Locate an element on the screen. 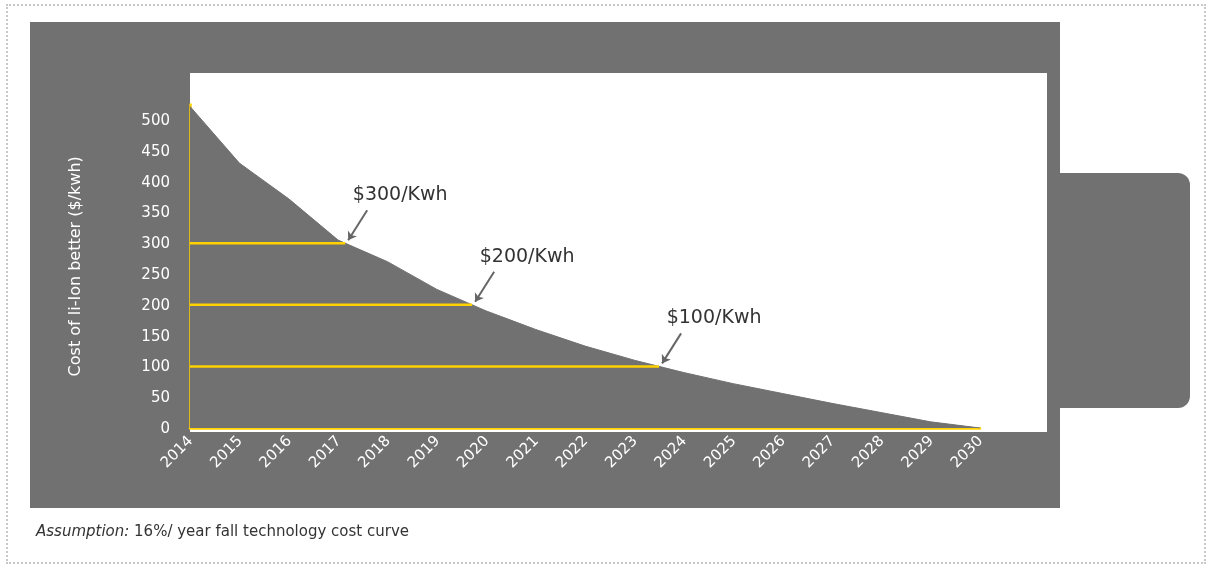  y-tick-label: 50 is located at coordinates (160, 397).